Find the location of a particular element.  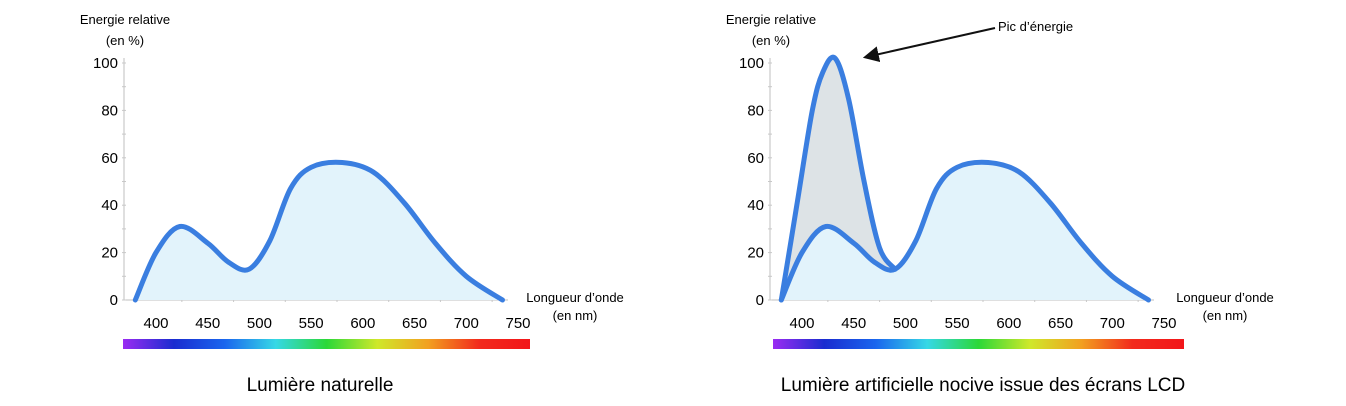

chart-caption: Lumière naturelle is located at coordinates (320, 385).